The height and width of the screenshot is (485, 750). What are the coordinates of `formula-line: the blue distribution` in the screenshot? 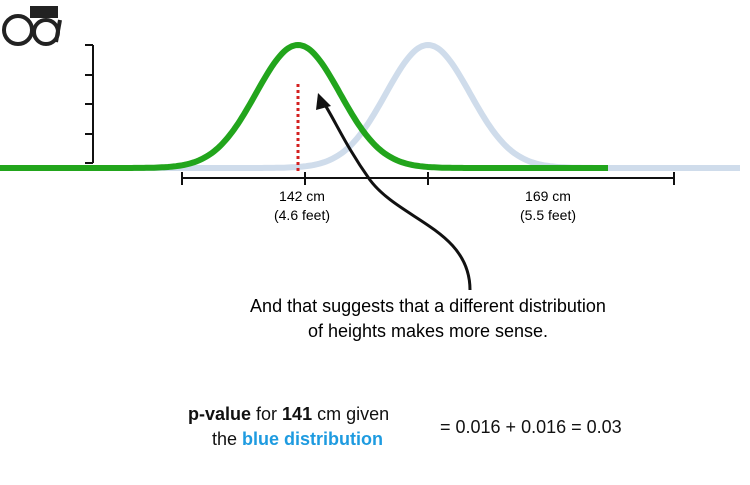 It's located at (297, 439).